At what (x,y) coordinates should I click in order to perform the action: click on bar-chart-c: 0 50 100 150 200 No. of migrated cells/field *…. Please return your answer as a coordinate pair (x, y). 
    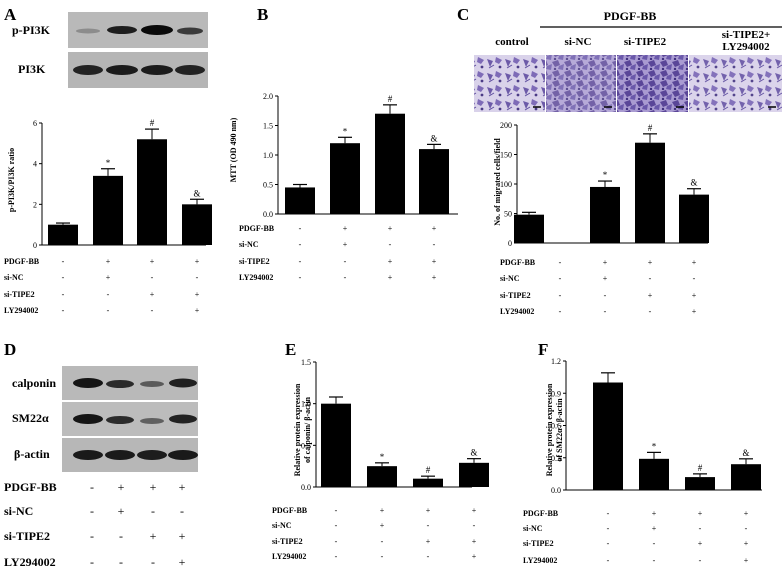
    Looking at the image, I should click on (601, 184).